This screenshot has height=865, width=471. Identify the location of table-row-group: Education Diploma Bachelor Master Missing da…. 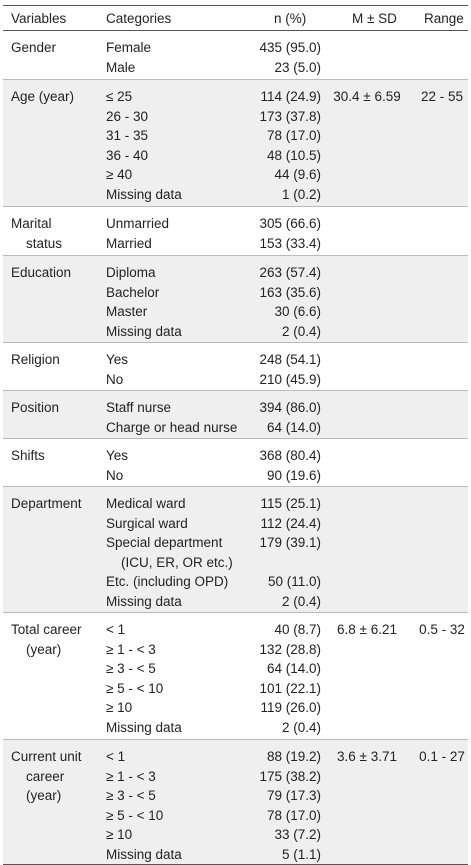
(235, 299).